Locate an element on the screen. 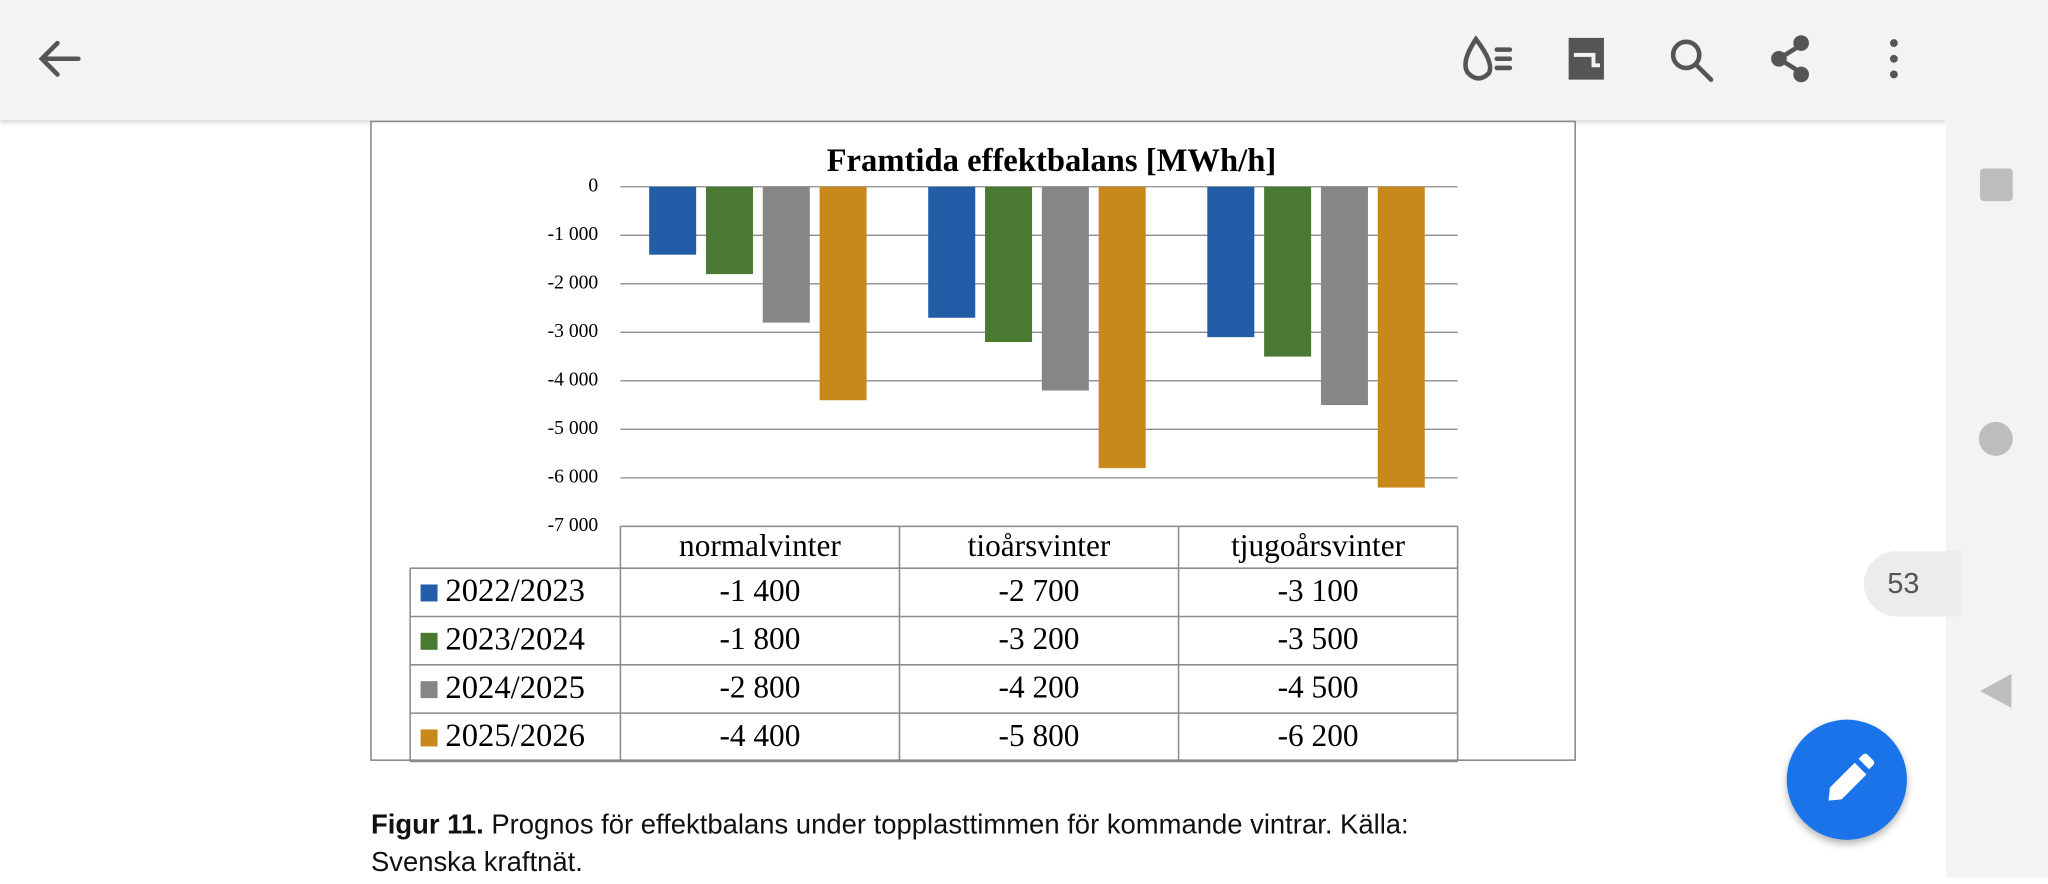 This screenshot has width=2048, height=884. data-label: -4 400 is located at coordinates (759, 735).